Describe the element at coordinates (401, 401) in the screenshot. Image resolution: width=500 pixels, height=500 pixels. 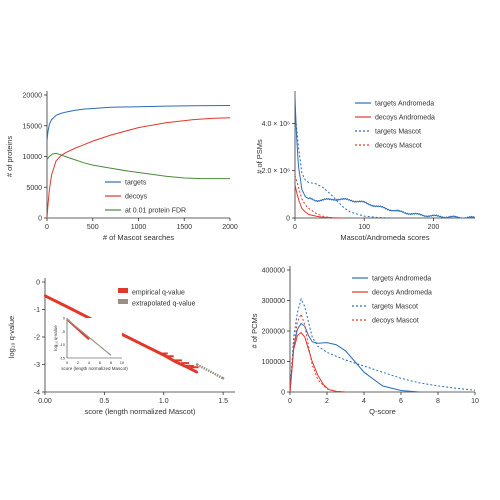
I see `x-tick-label: 6` at that location.